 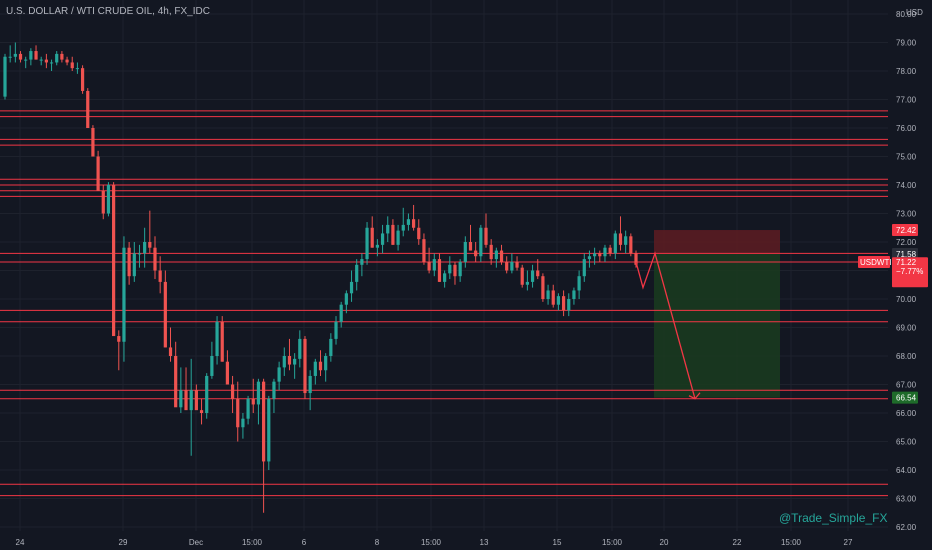 I want to click on current-price-tag-bg, so click(x=910, y=272).